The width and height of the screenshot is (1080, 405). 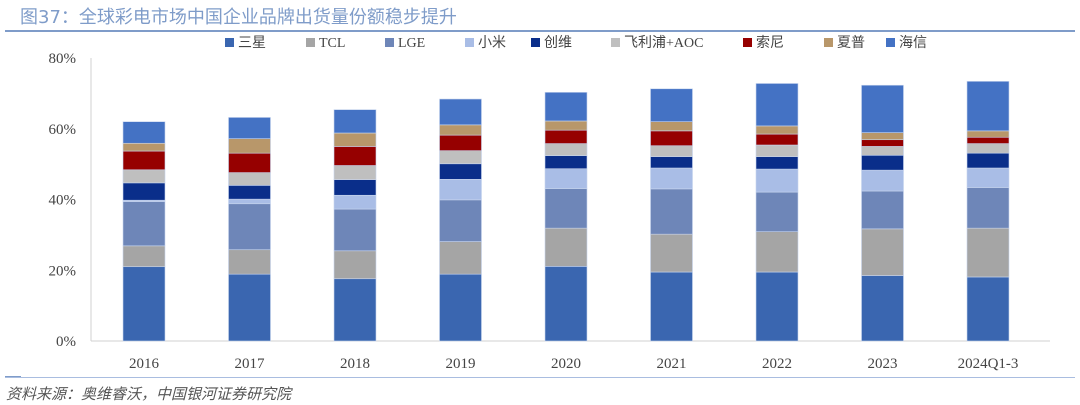 What do you see at coordinates (249, 179) in the screenshot?
I see `bar-segment-飞利浦+AOC-2017` at bounding box center [249, 179].